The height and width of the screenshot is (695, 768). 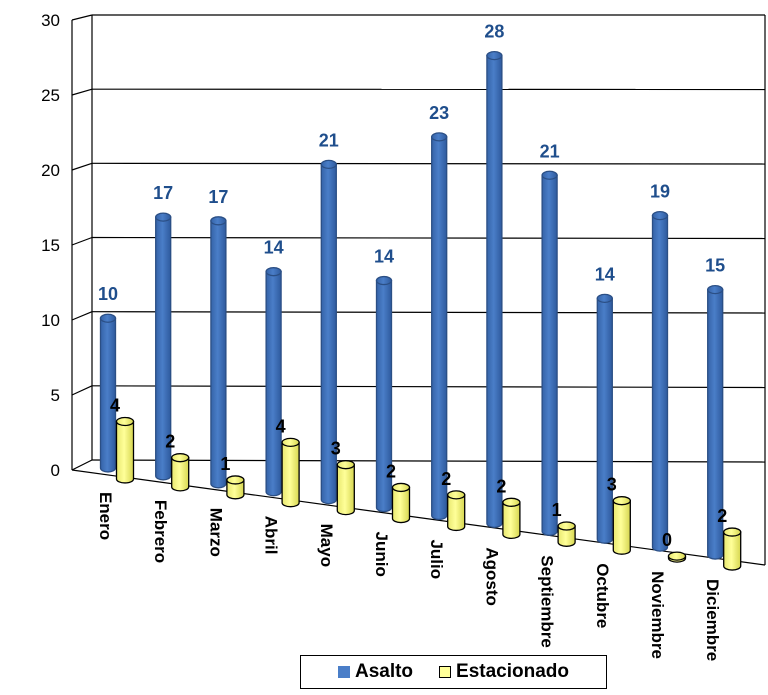 What do you see at coordinates (428, 163) in the screenshot?
I see `gridline` at bounding box center [428, 163].